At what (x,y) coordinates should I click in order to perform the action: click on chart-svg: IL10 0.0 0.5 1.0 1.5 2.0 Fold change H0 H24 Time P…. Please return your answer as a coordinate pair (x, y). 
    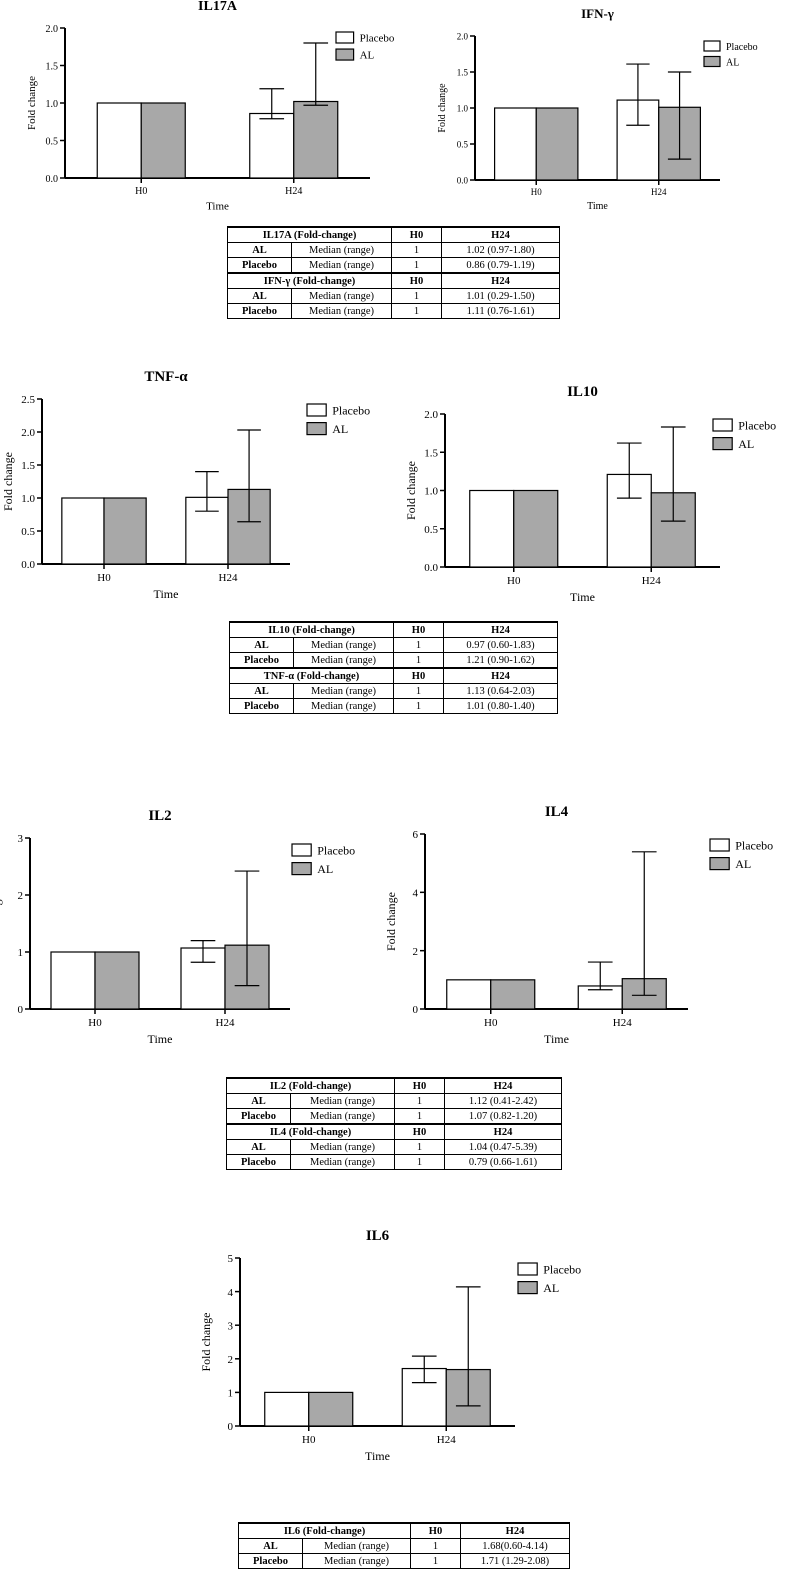
    Looking at the image, I should click on (590, 494).